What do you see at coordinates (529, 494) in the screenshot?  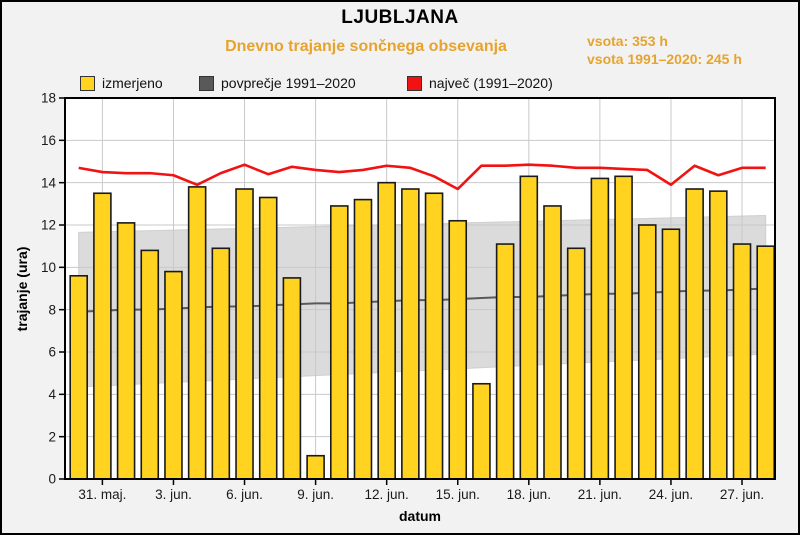 I see `x-tick-label: 18. jun.` at bounding box center [529, 494].